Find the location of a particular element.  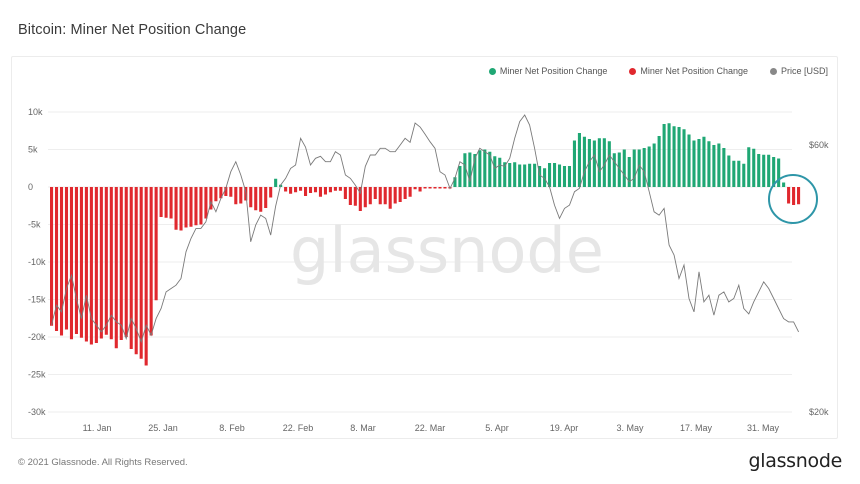

glassnode-logo: glassnode is located at coordinates (795, 461).